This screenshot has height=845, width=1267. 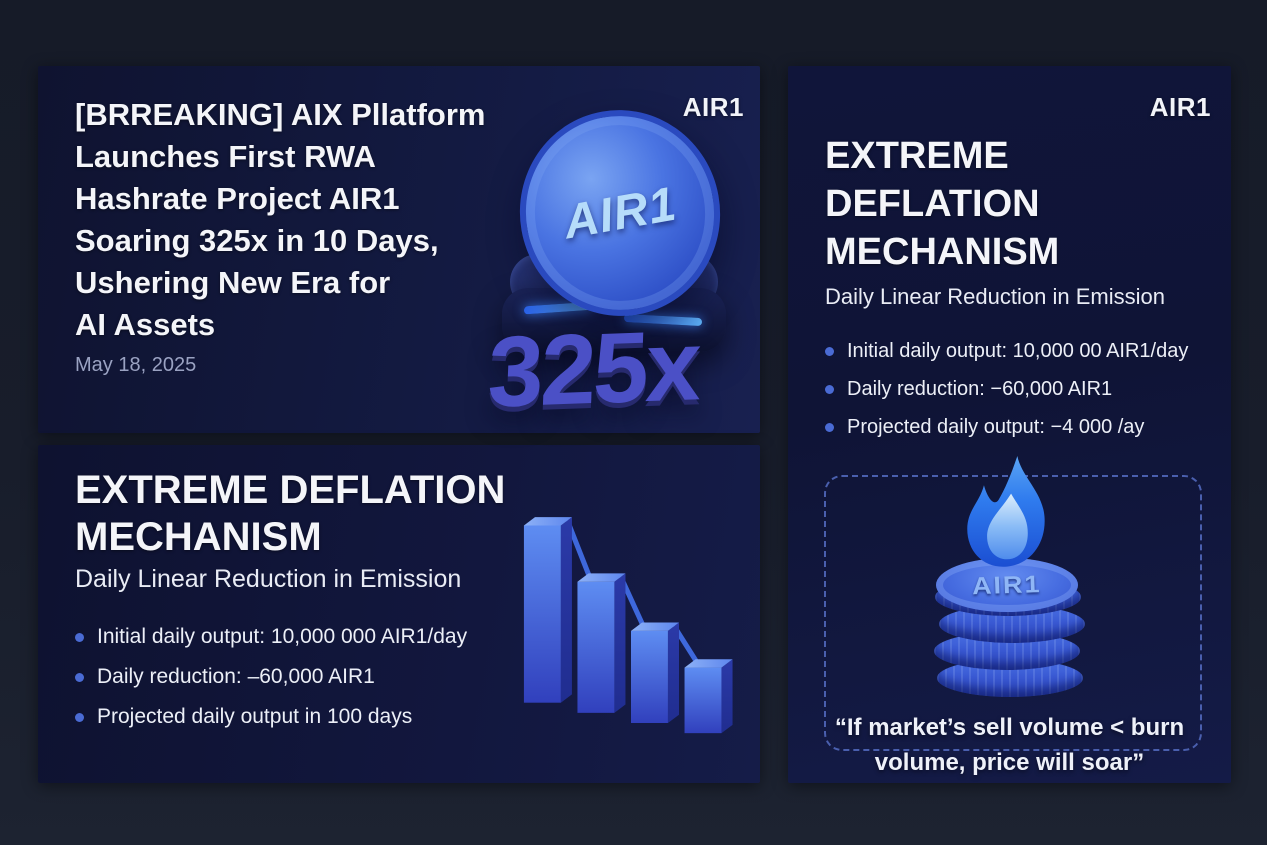 I want to click on title-line: DEFLATION, so click(x=932, y=204).